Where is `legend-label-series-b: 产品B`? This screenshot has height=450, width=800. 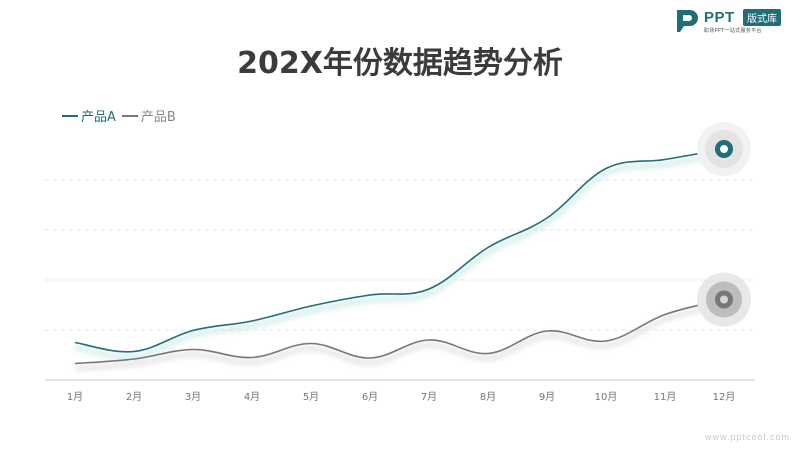
legend-label-series-b: 产品B is located at coordinates (158, 117).